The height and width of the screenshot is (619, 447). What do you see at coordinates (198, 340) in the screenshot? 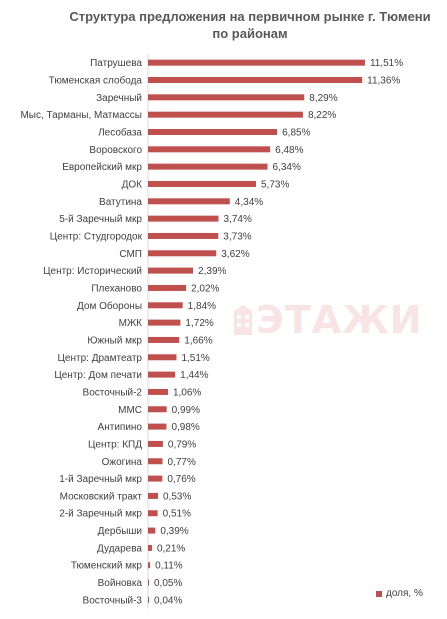
I see `data-label: 1,66%` at bounding box center [198, 340].